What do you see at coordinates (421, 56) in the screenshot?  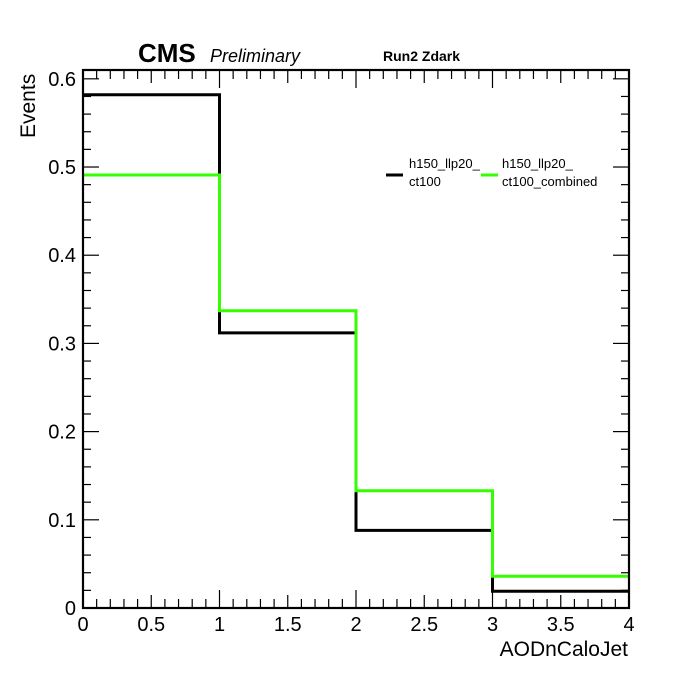 I see `run-label: Run2 Zdark` at bounding box center [421, 56].